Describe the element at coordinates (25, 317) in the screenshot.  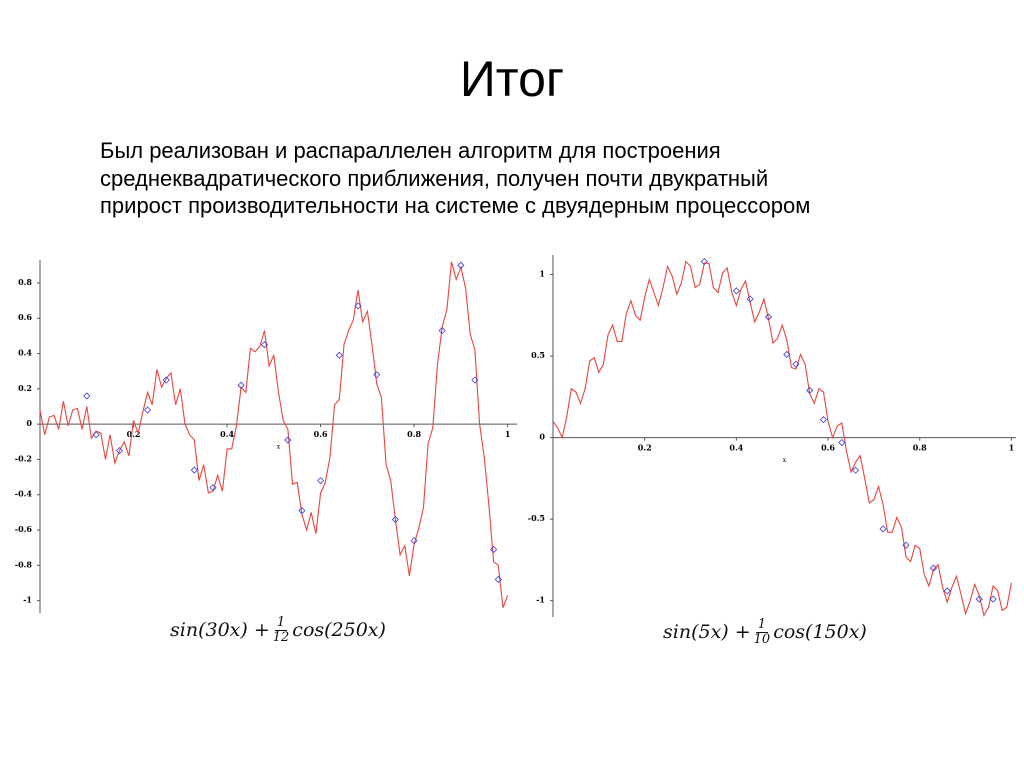
I see `y-tick-label: 0.6` at that location.